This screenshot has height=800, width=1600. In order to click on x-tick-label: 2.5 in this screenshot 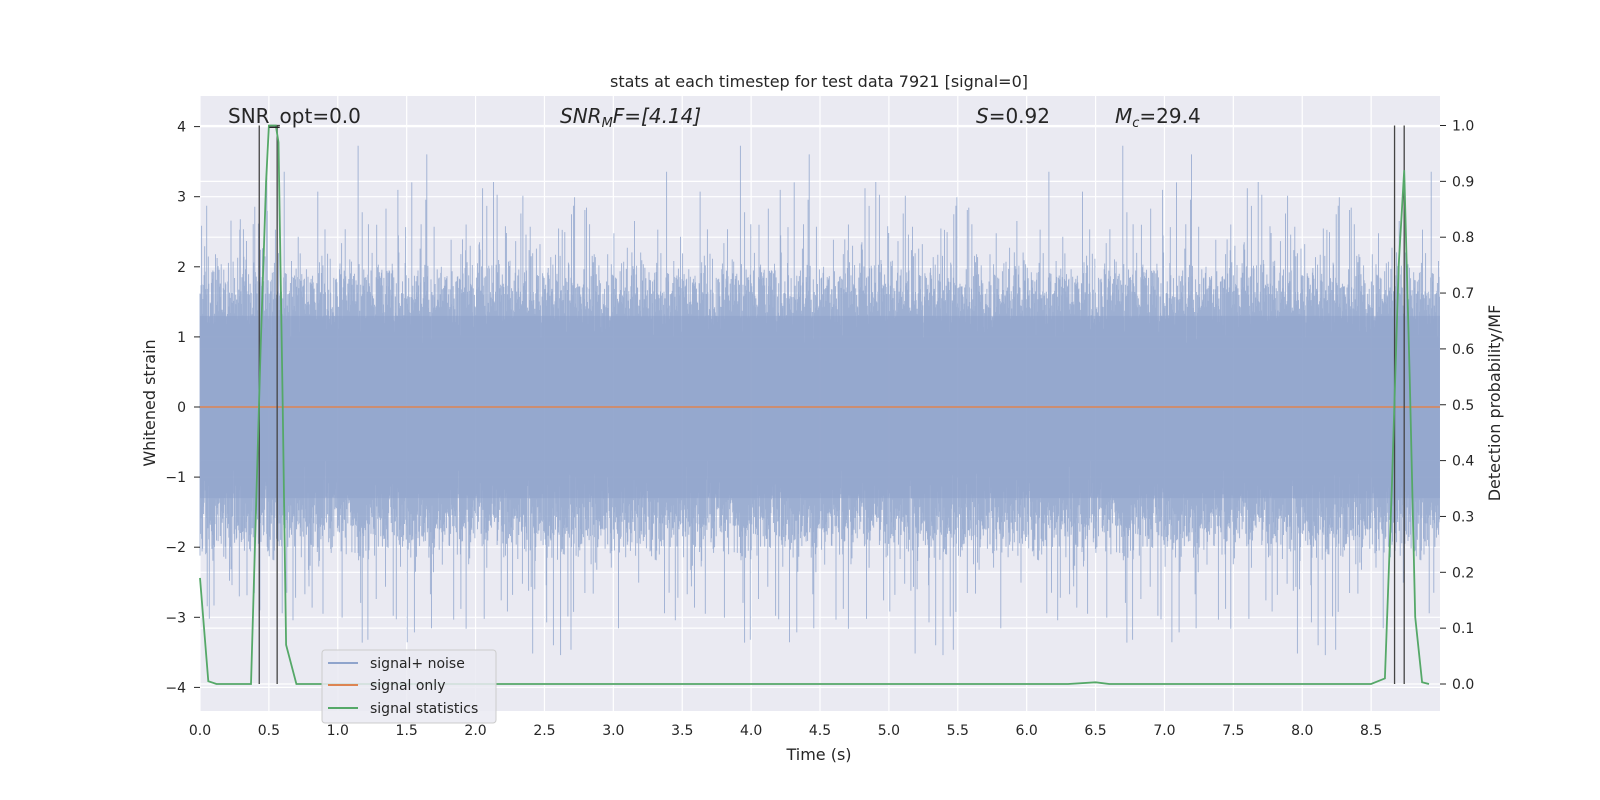, I will do `click(544, 731)`.